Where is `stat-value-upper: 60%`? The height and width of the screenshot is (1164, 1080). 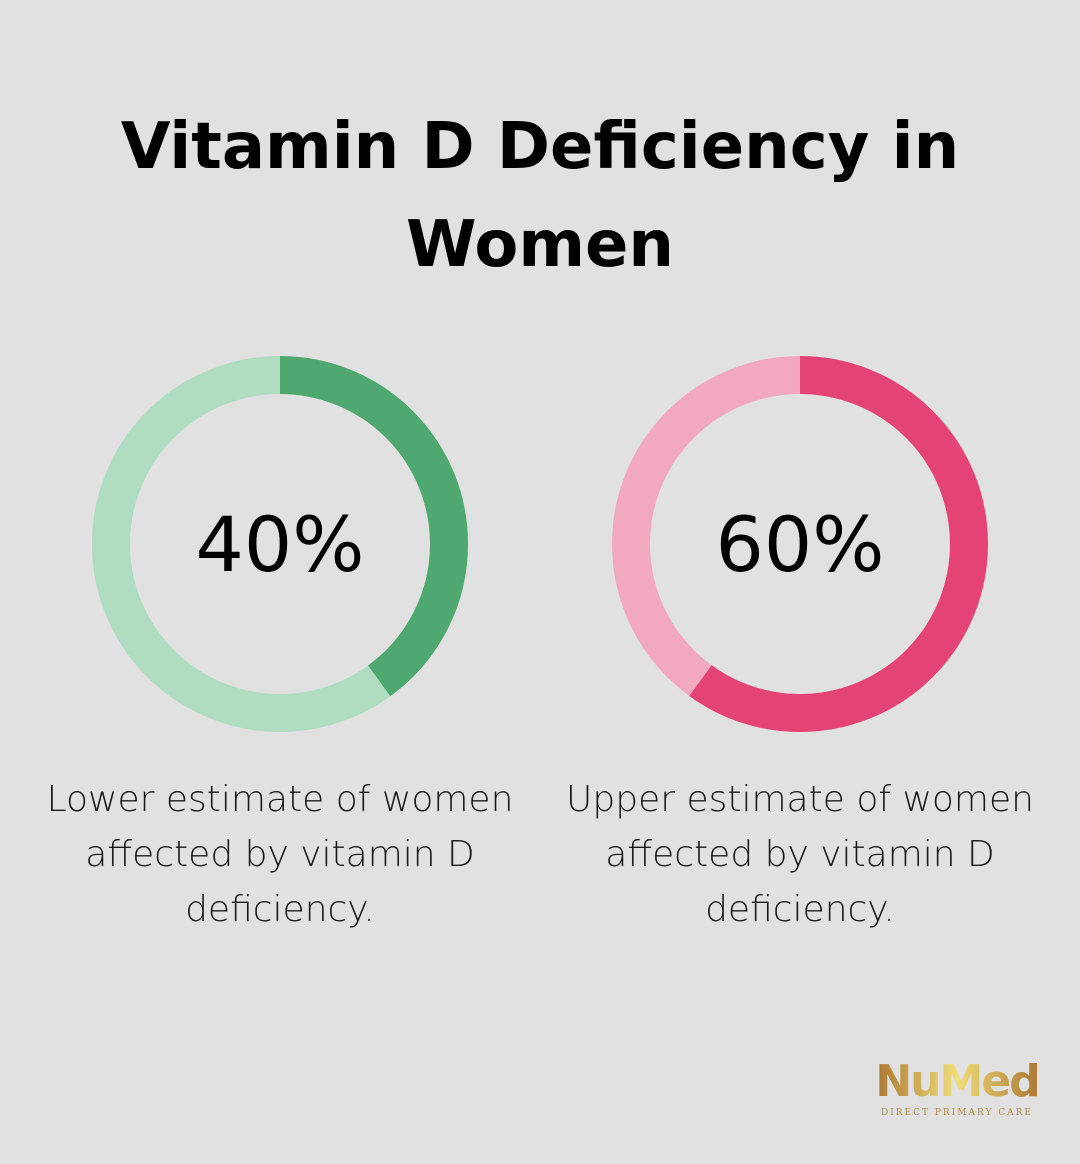 stat-value-upper: 60% is located at coordinates (800, 544).